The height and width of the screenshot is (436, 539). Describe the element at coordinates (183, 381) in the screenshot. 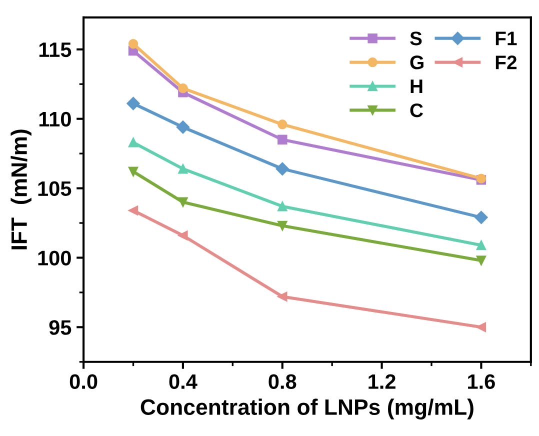

I see `x-tick-label: 0.4` at that location.